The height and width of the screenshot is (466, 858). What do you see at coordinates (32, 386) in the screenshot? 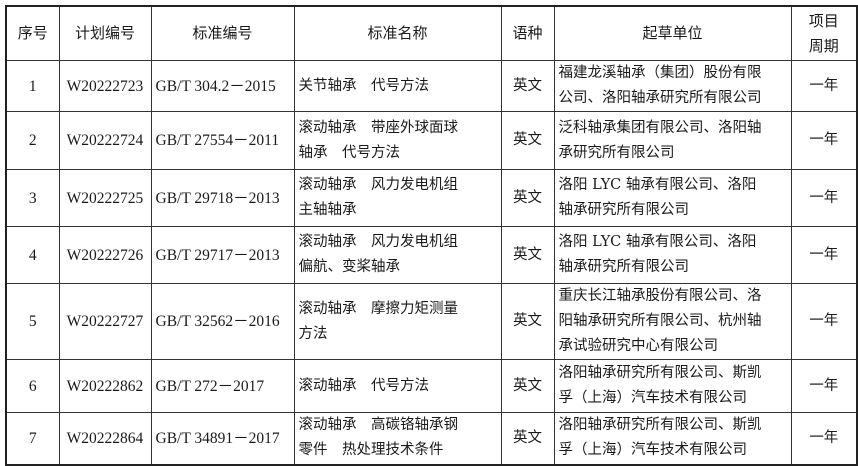
I see `row-number: 6` at bounding box center [32, 386].